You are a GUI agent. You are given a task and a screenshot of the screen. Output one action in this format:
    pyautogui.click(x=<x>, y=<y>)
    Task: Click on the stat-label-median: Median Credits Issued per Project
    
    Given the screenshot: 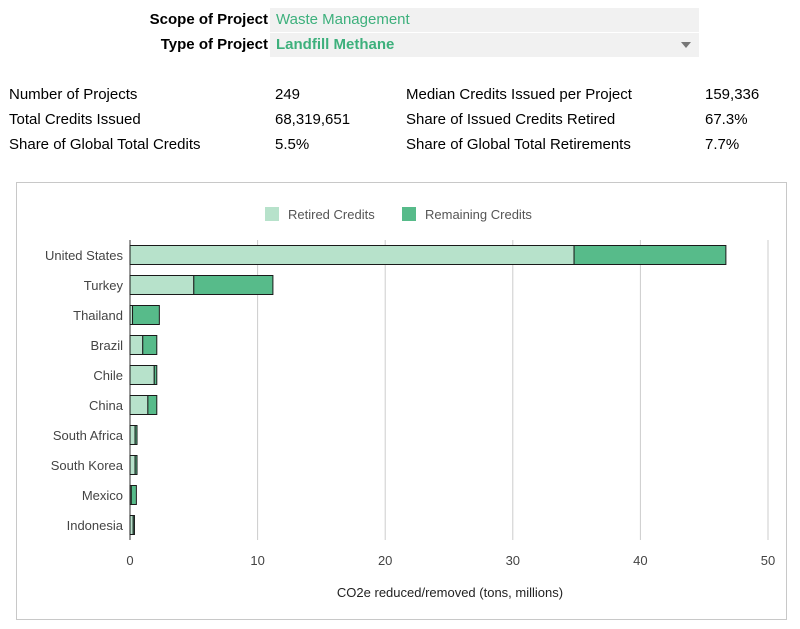 What is the action you would take?
    pyautogui.click(x=519, y=94)
    